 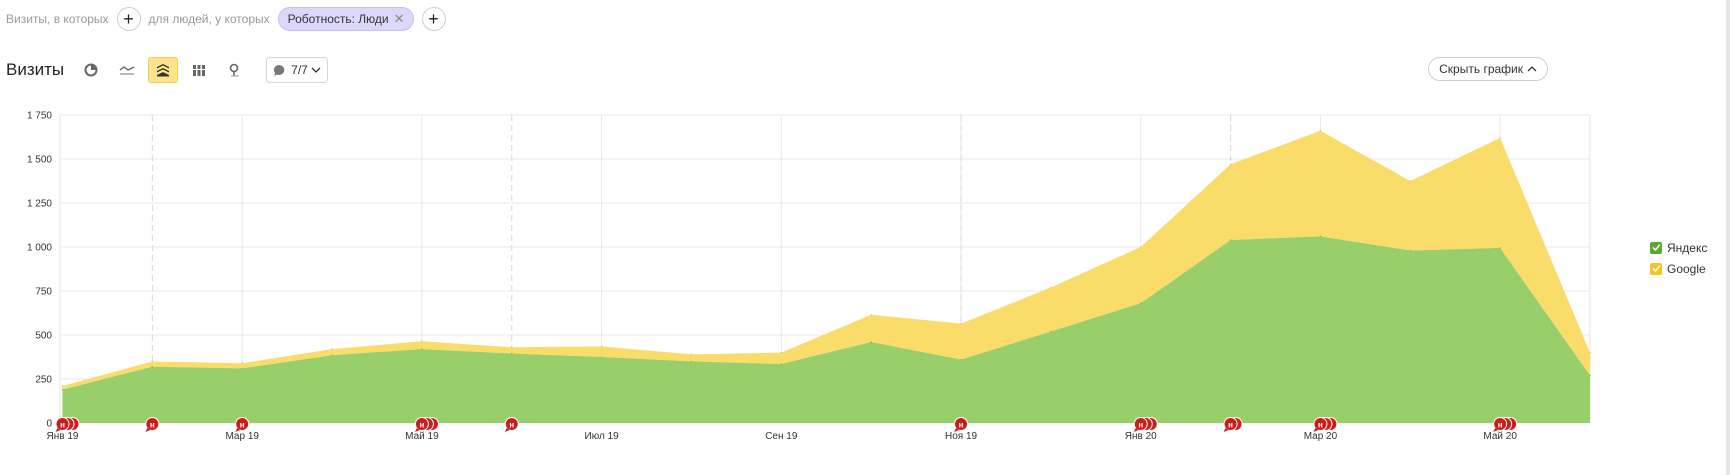 I want to click on x-tick-label: Мар 19, so click(x=242, y=436).